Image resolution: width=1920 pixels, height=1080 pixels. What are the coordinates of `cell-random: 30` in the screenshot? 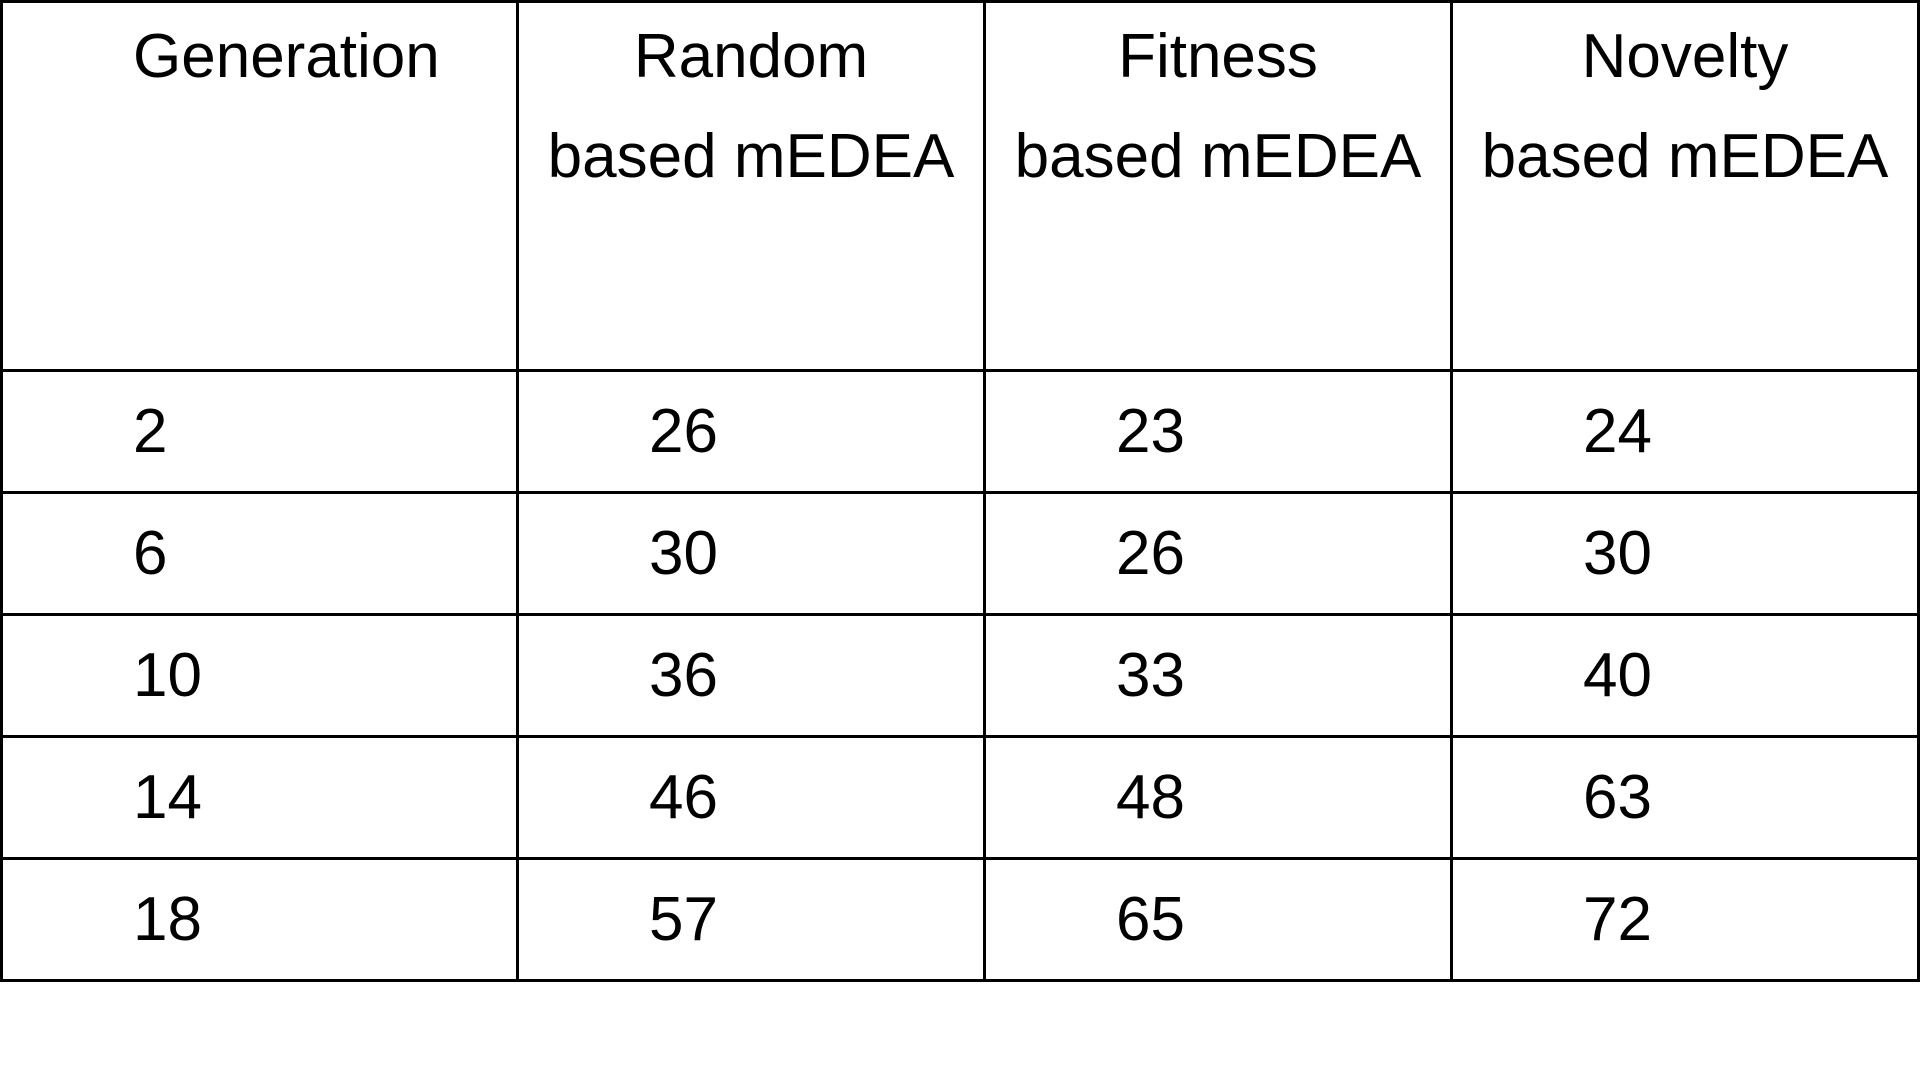 It's located at (751, 553).